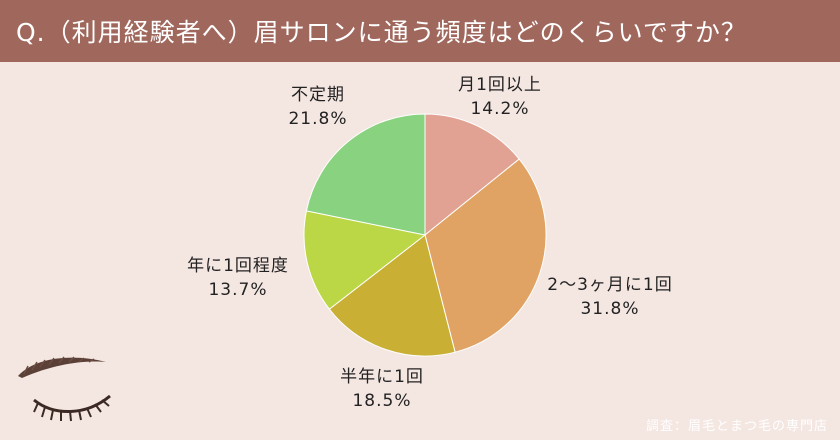  I want to click on chart-title: Q.（利用経験者へ）眉サロンに通う頻度はどのくらいですか？, so click(381, 32).